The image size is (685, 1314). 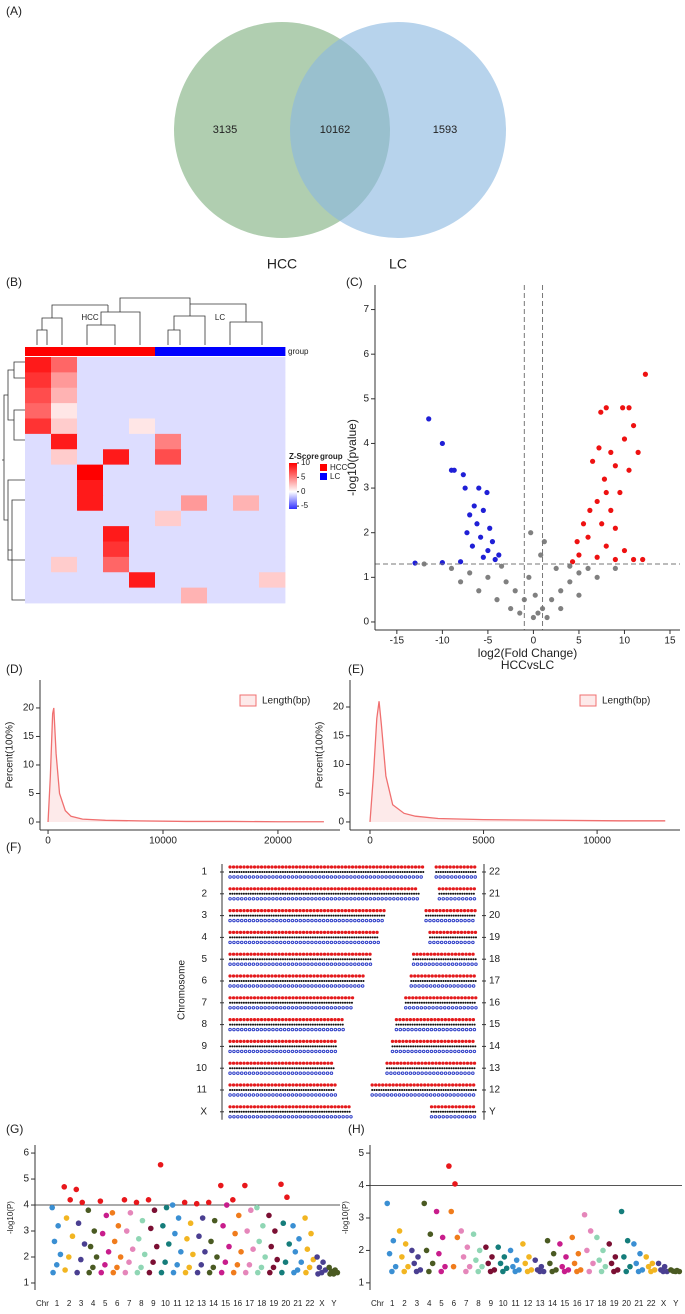 I want to click on x-tick-label: -5, so click(x=487, y=641).